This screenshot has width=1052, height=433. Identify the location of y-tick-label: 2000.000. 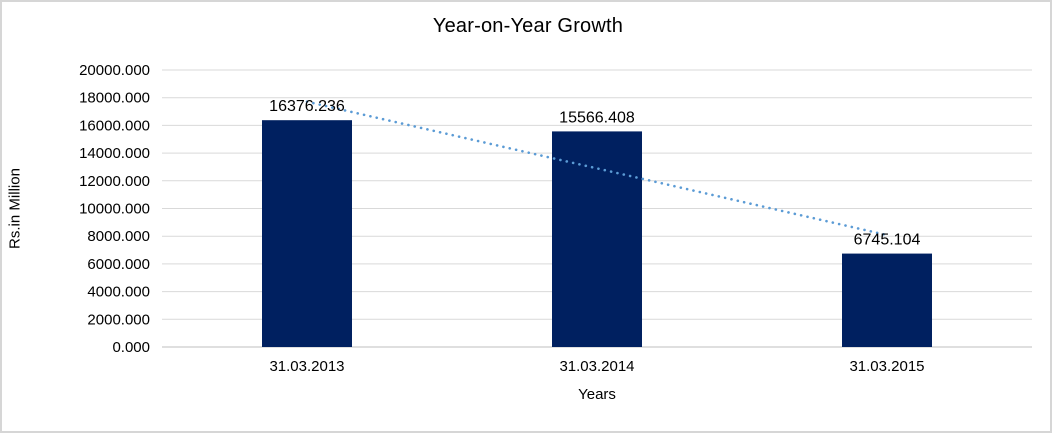
(118, 319).